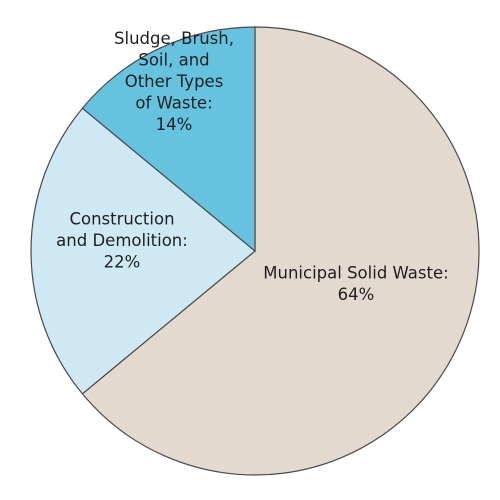 The height and width of the screenshot is (500, 500). Describe the element at coordinates (355, 283) in the screenshot. I see `slice-label-0: Municipal Solid Waste: 64%` at that location.